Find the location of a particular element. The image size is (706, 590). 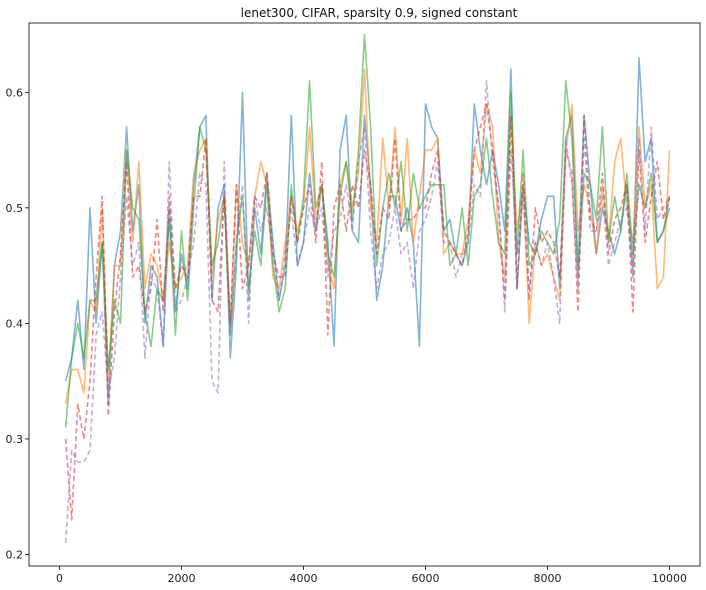

x-tick-label: 0 is located at coordinates (59, 578).